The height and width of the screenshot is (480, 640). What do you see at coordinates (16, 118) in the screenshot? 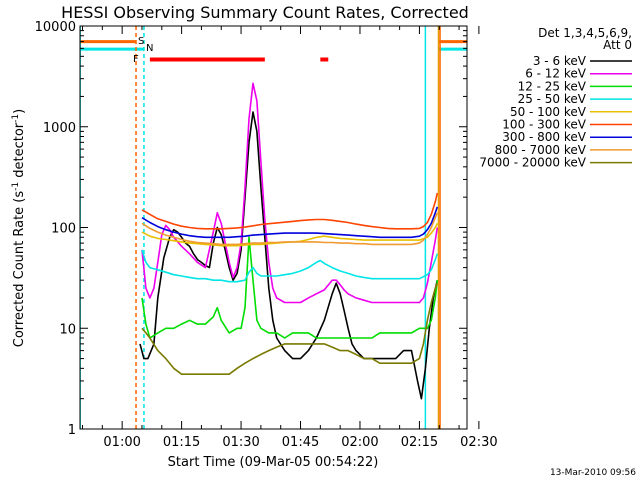
I see `y-axis-label-sup2: -1` at bounding box center [16, 118].